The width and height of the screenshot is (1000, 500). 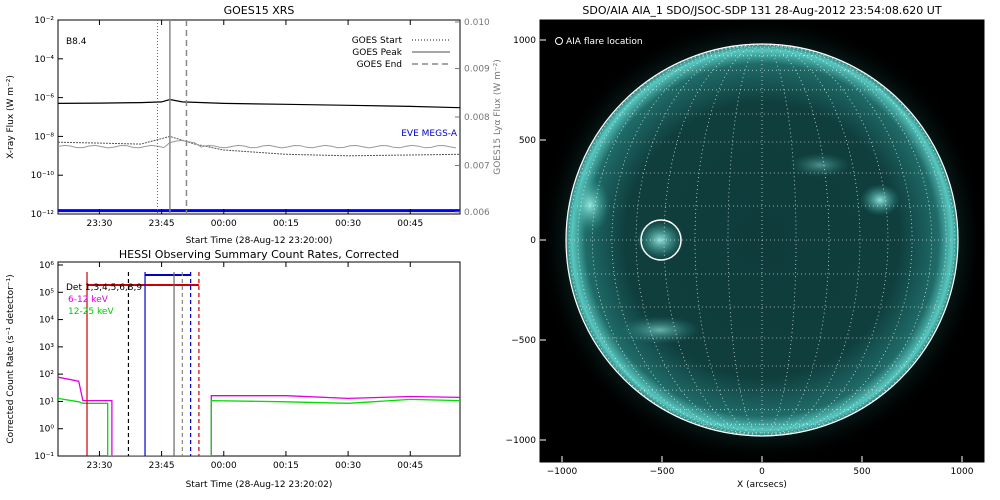 What do you see at coordinates (44, 137) in the screenshot?
I see `goes-ytick-label-3: 10⁻⁸` at bounding box center [44, 137].